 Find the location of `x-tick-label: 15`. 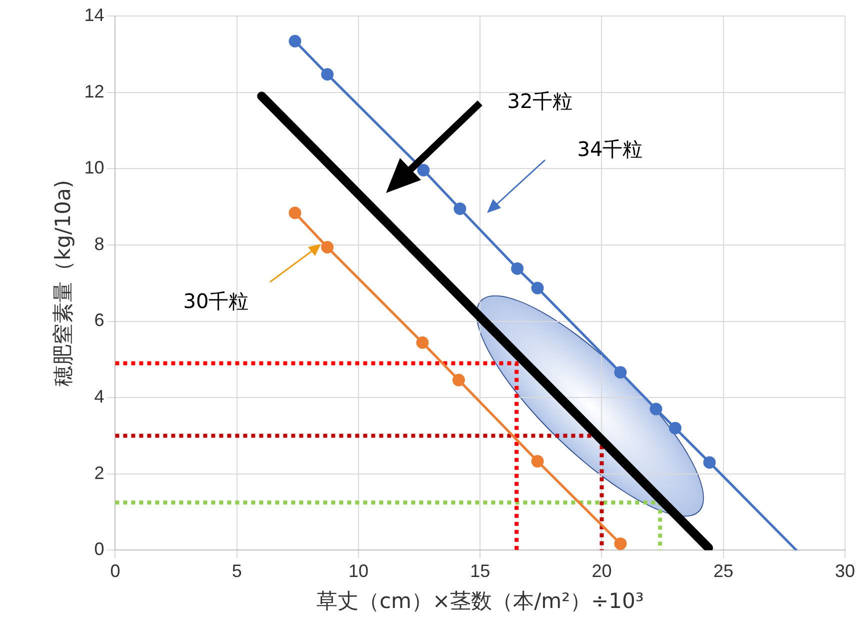

x-tick-label: 15 is located at coordinates (480, 570).